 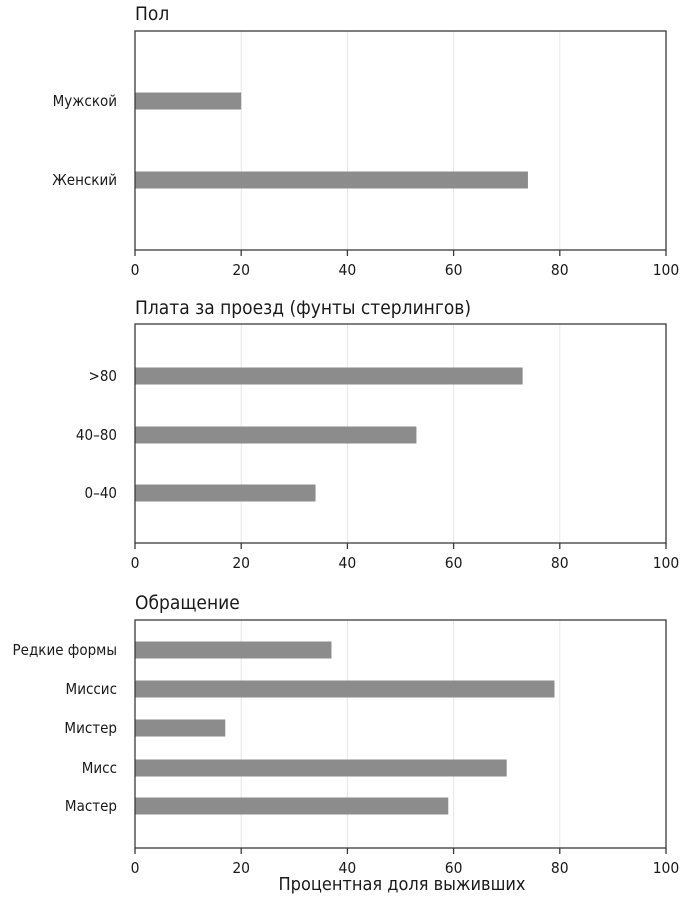 I want to click on category-label: 0–40, so click(x=101, y=493).